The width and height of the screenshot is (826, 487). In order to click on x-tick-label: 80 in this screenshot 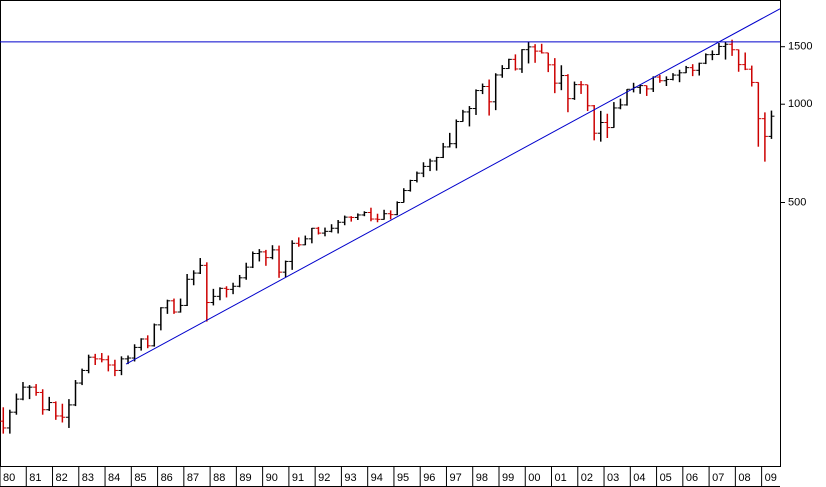, I will do `click(9, 478)`.